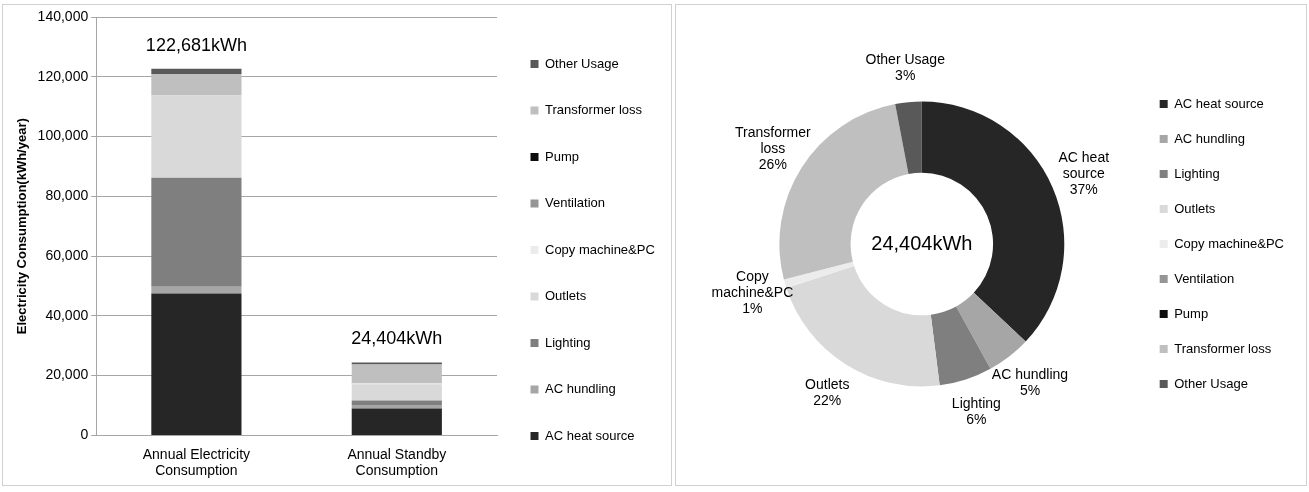  I want to click on slice-label: AC hundling, so click(1030, 374).